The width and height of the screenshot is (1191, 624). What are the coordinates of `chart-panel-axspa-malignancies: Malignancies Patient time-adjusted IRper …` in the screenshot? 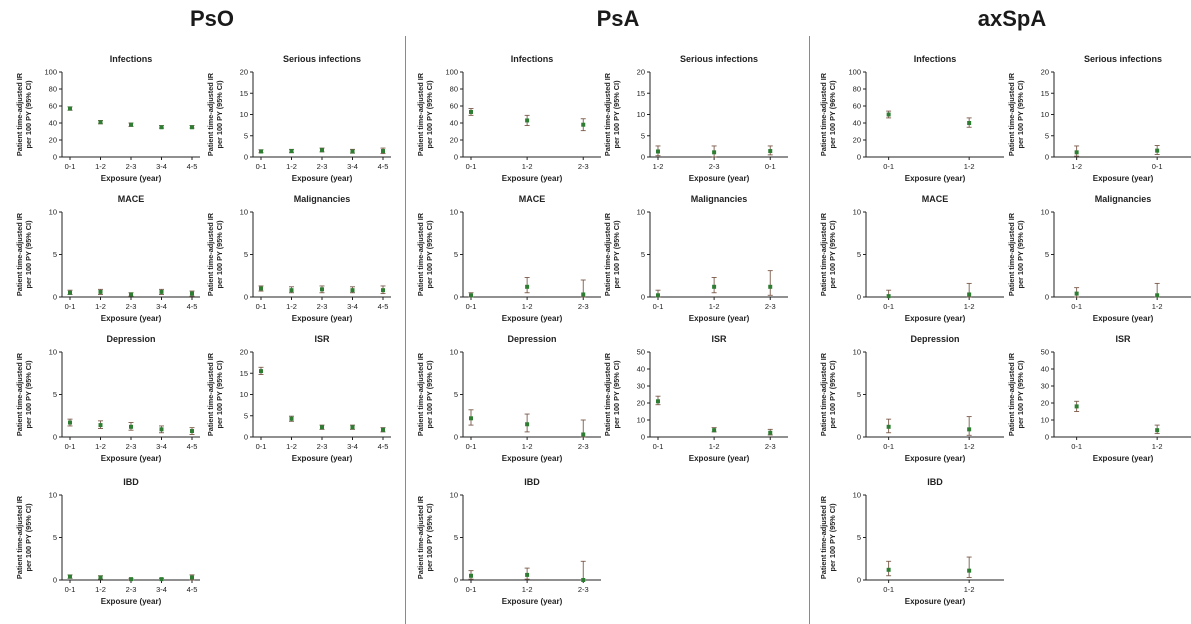 It's located at (1099, 258).